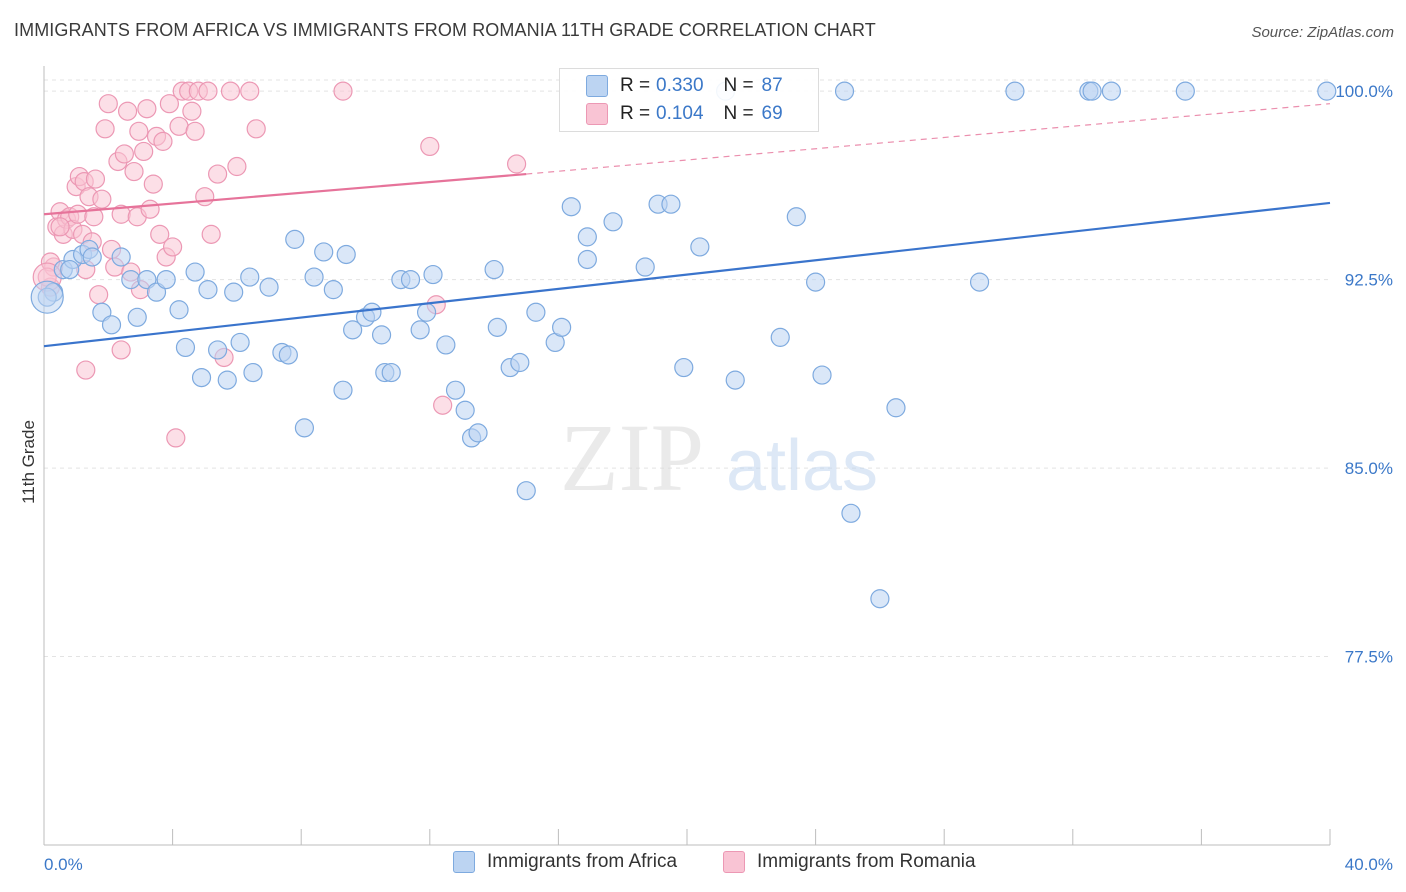 The height and width of the screenshot is (892, 1406). Describe the element at coordinates (597, 114) in the screenshot. I see `legend-swatch-romania` at that location.